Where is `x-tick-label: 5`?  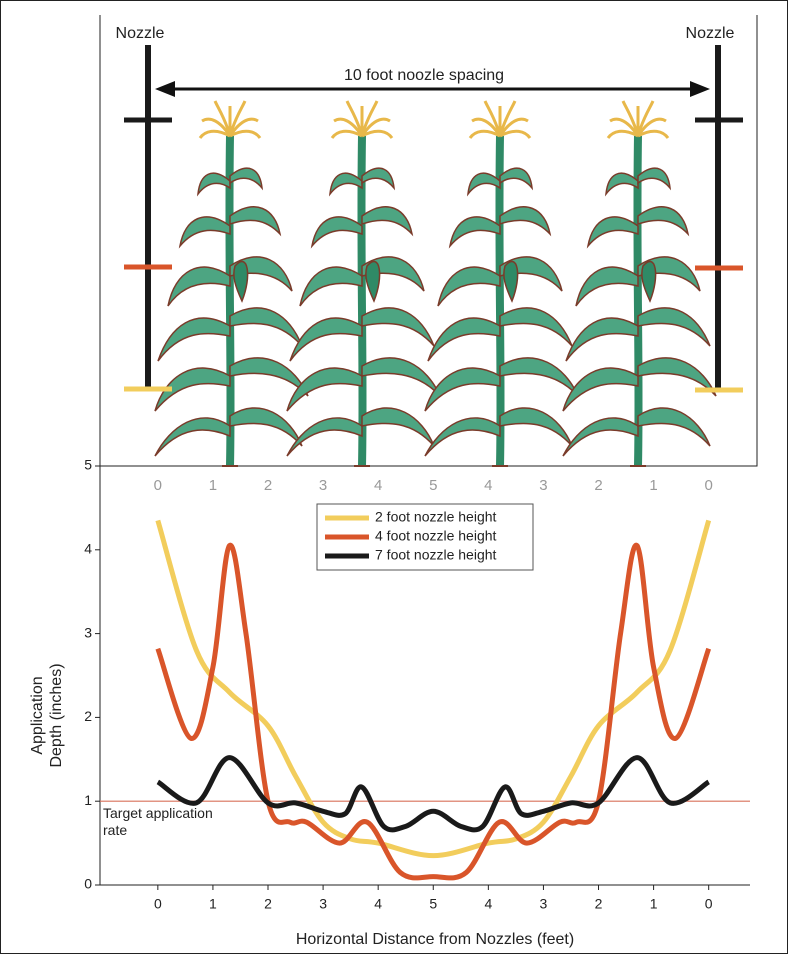 x-tick-label: 5 is located at coordinates (433, 904).